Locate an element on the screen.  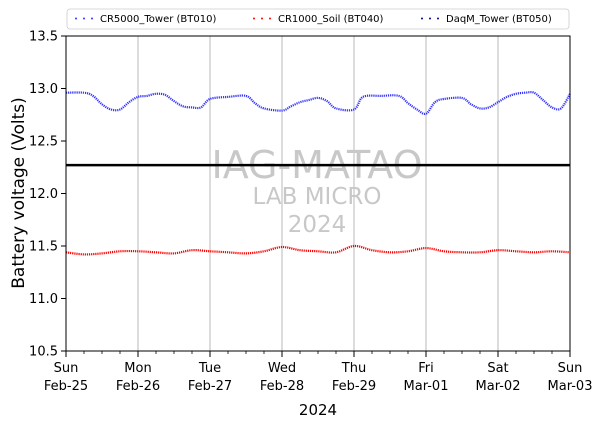
x-tick-date: Mar-01 is located at coordinates (426, 386).